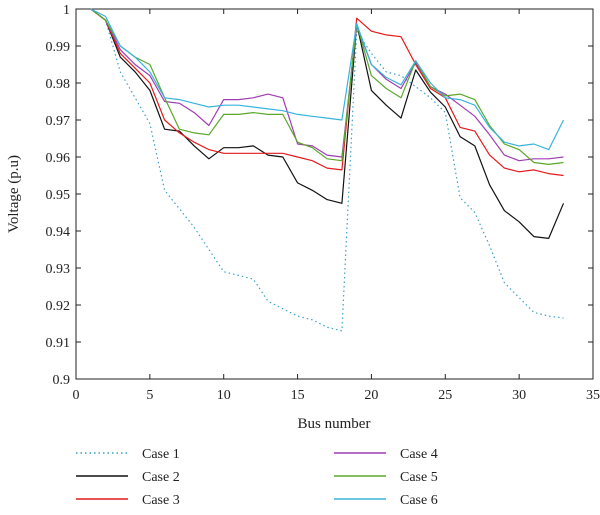  What do you see at coordinates (58, 47) in the screenshot?
I see `y-tick-label: 0.99` at bounding box center [58, 47].